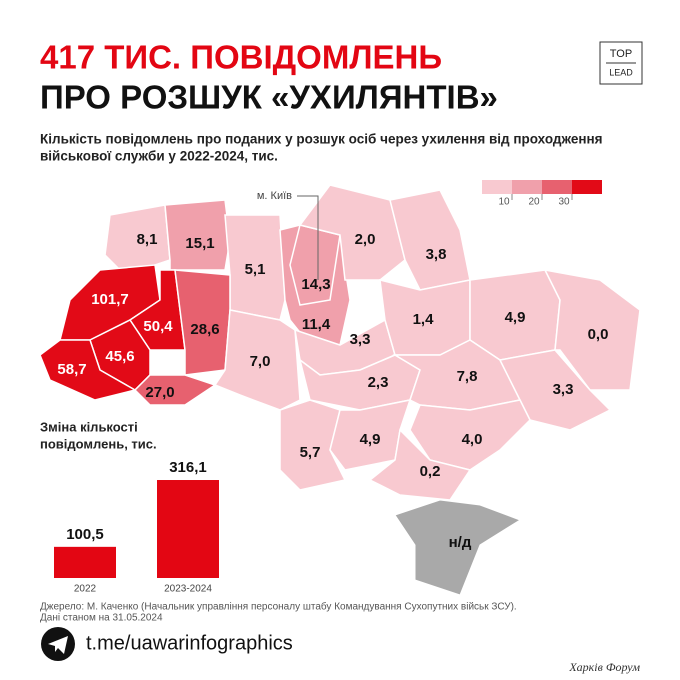 The width and height of the screenshot is (680, 680). What do you see at coordinates (504, 202) in the screenshot?
I see `legend-label: 10` at bounding box center [504, 202].